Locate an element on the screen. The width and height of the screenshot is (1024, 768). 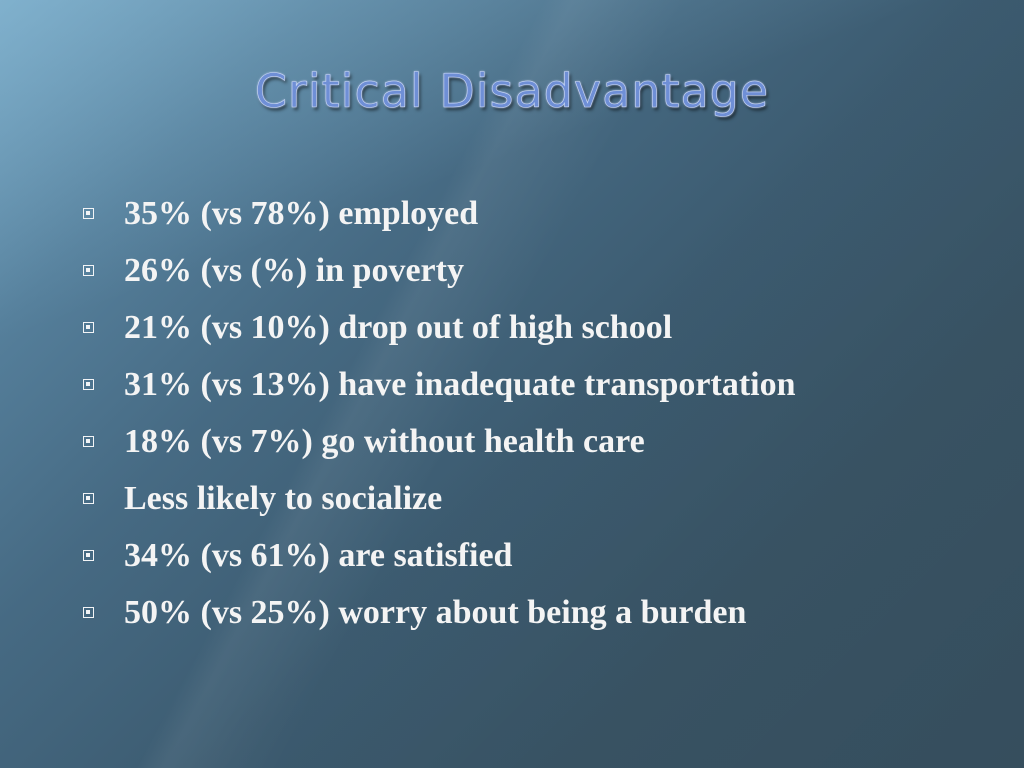
list-item: 18% (vs 7%) go without health care is located at coordinates (540, 441).